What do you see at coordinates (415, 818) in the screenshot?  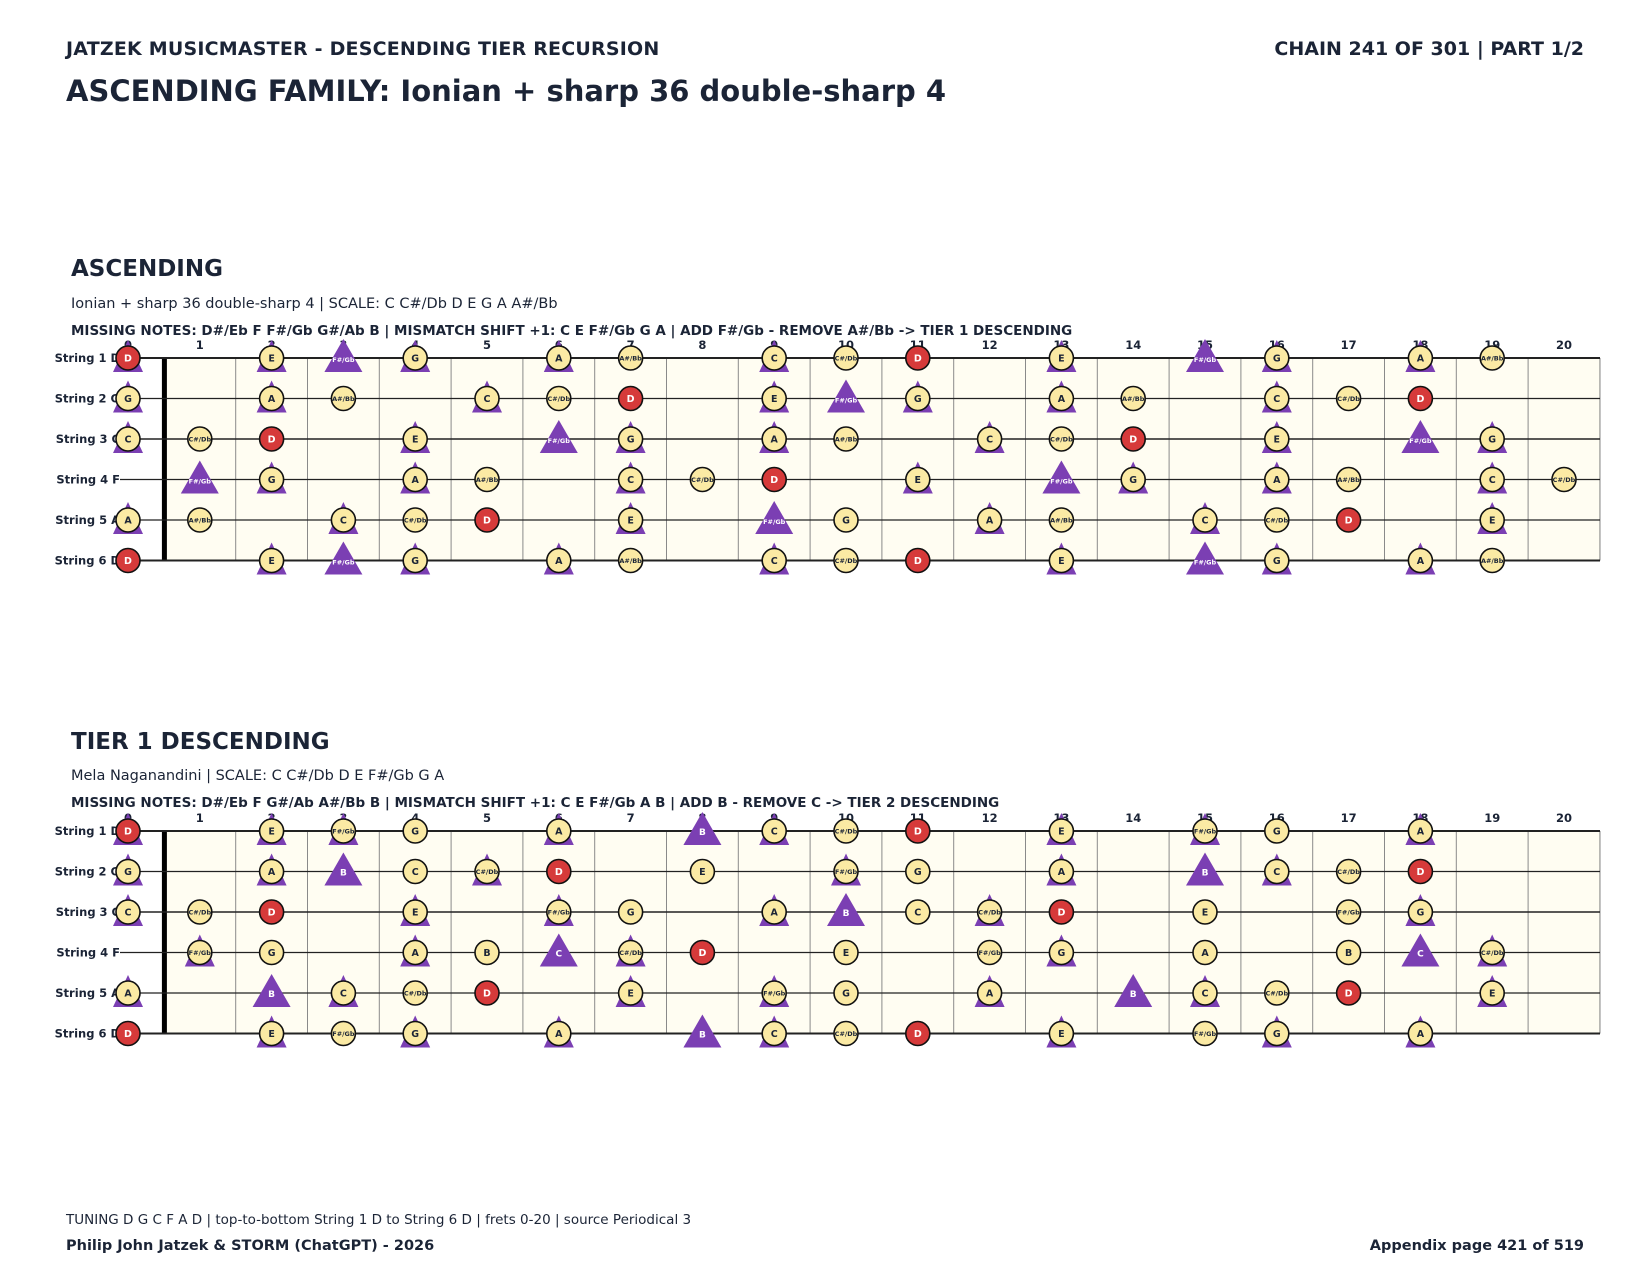 I see `fret-number: 4` at bounding box center [415, 818].